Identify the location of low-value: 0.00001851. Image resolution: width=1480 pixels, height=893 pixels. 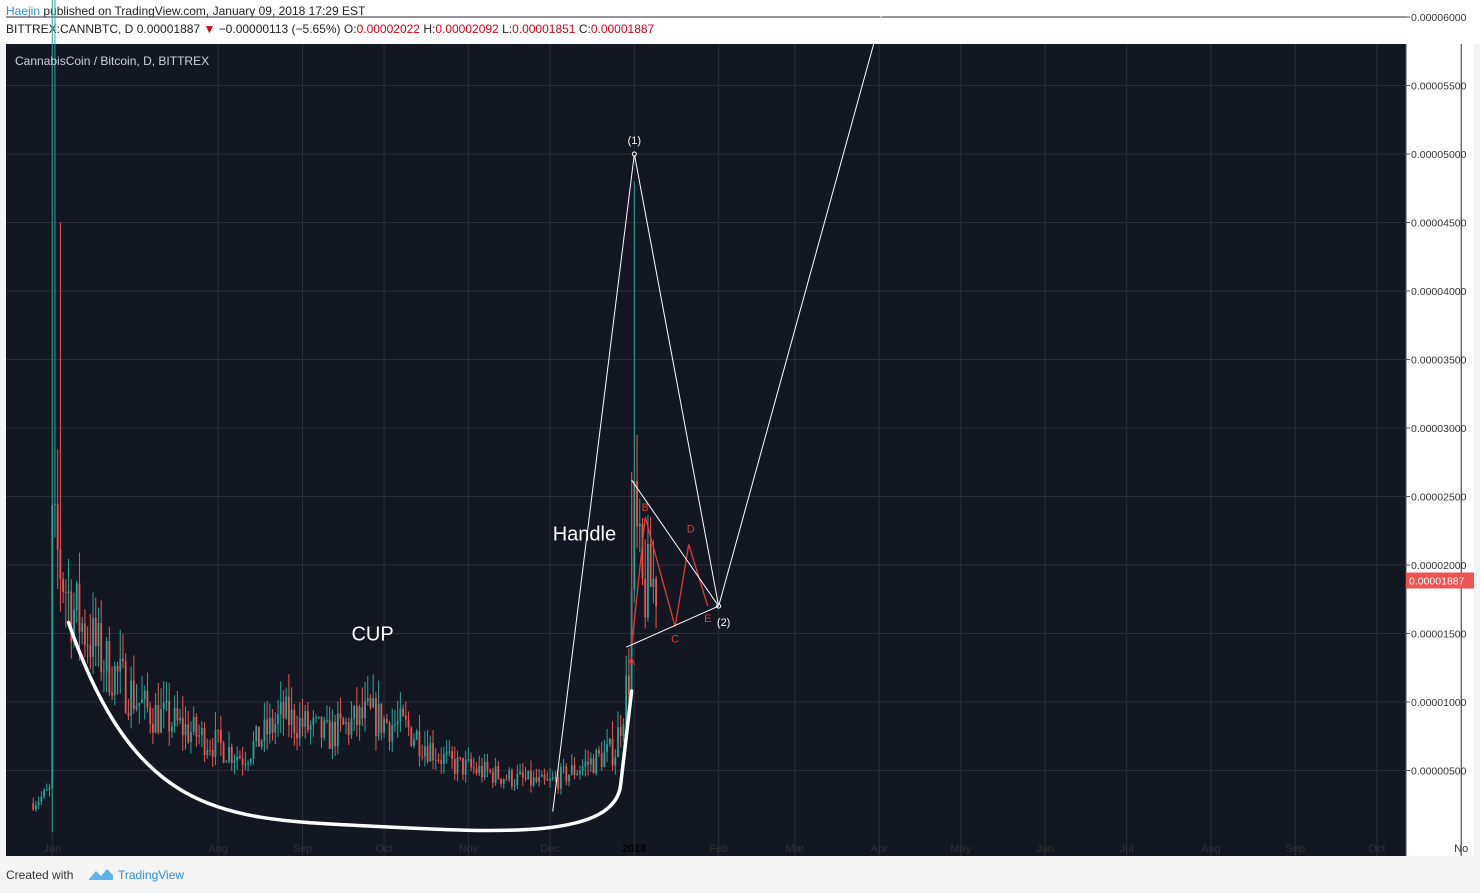
(544, 29).